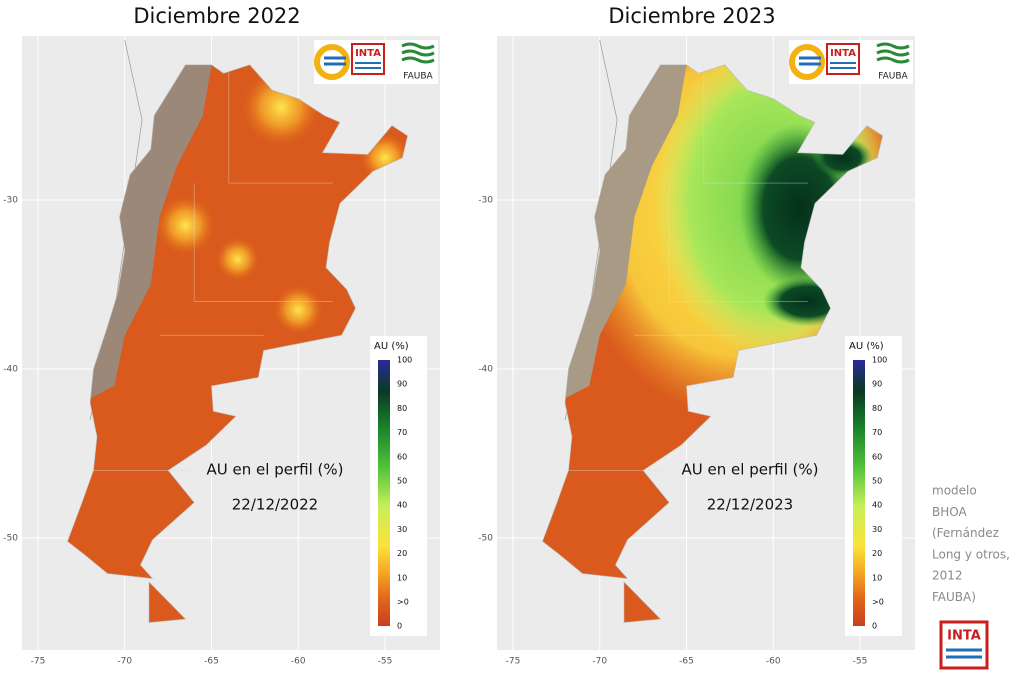 The image size is (1024, 683). What do you see at coordinates (971, 554) in the screenshot?
I see `source-note: Long y otros,` at bounding box center [971, 554].